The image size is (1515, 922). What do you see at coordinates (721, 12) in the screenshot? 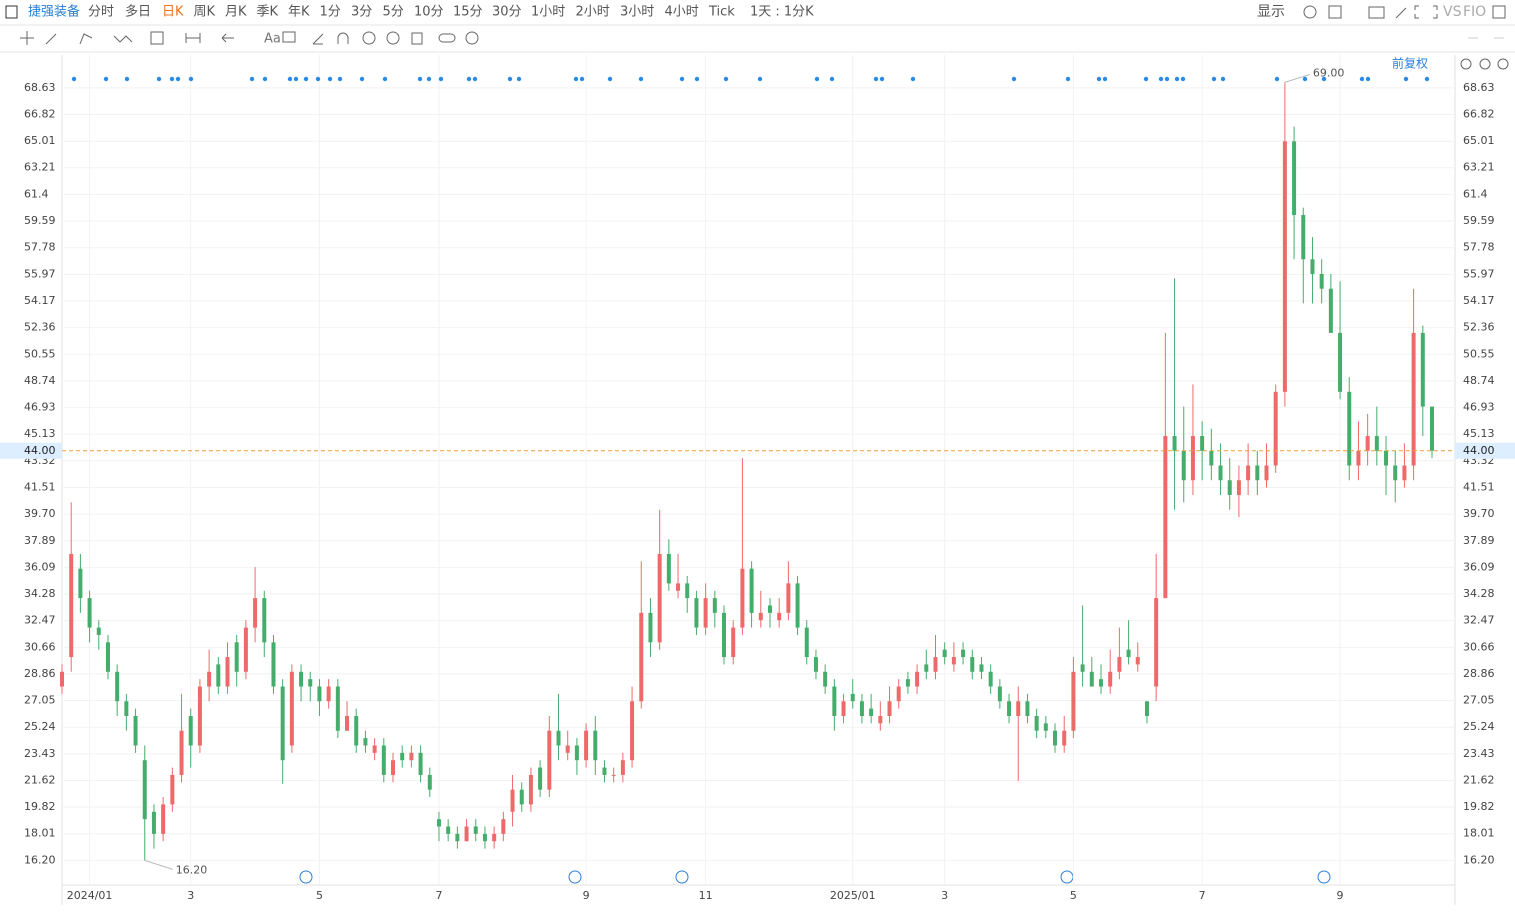
I see `period-tab: Tick` at bounding box center [721, 12].